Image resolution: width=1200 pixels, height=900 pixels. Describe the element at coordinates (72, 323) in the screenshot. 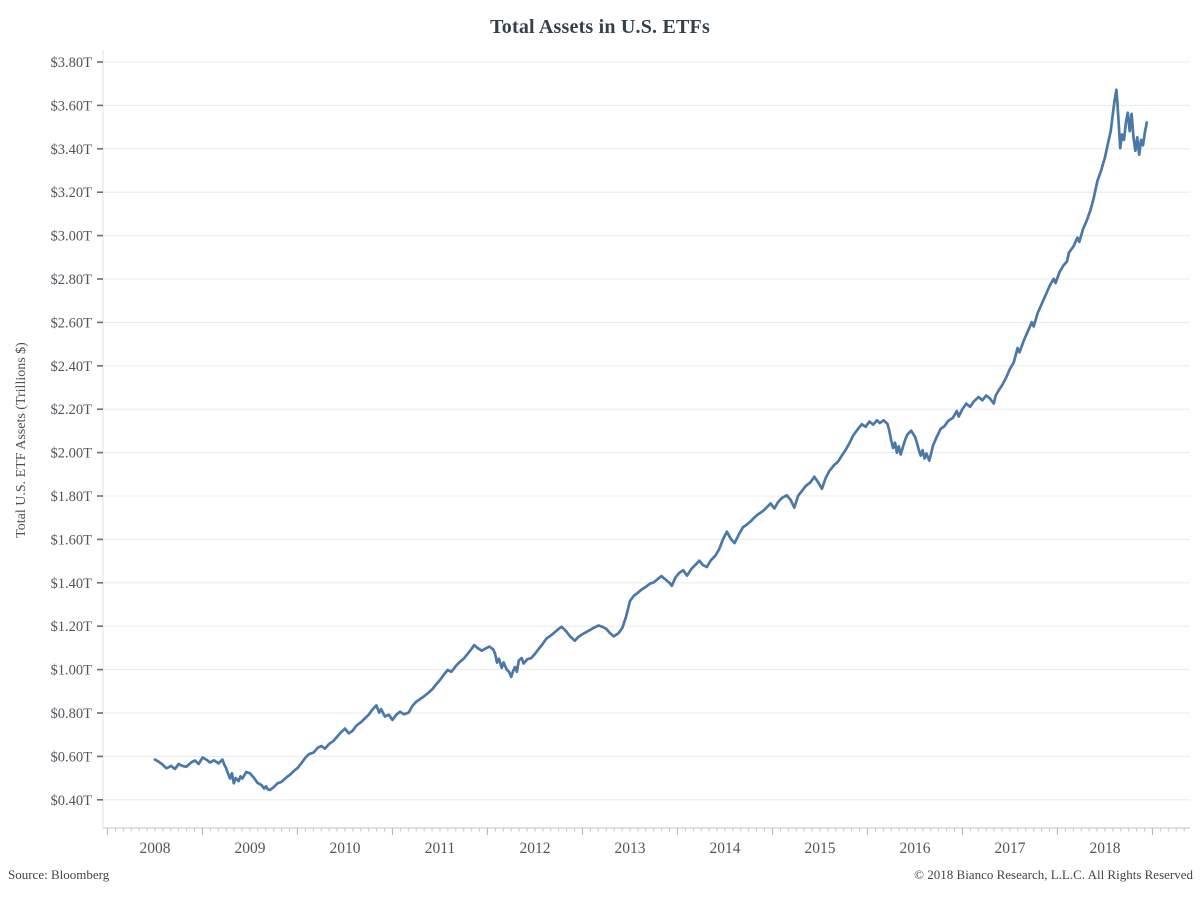

I see `svg-text: $2.60T` at that location.